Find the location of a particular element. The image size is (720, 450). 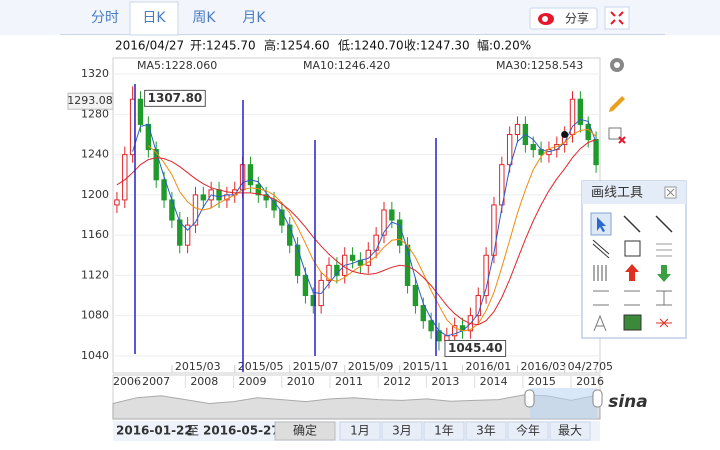

range-label: 1月 is located at coordinates (360, 431).